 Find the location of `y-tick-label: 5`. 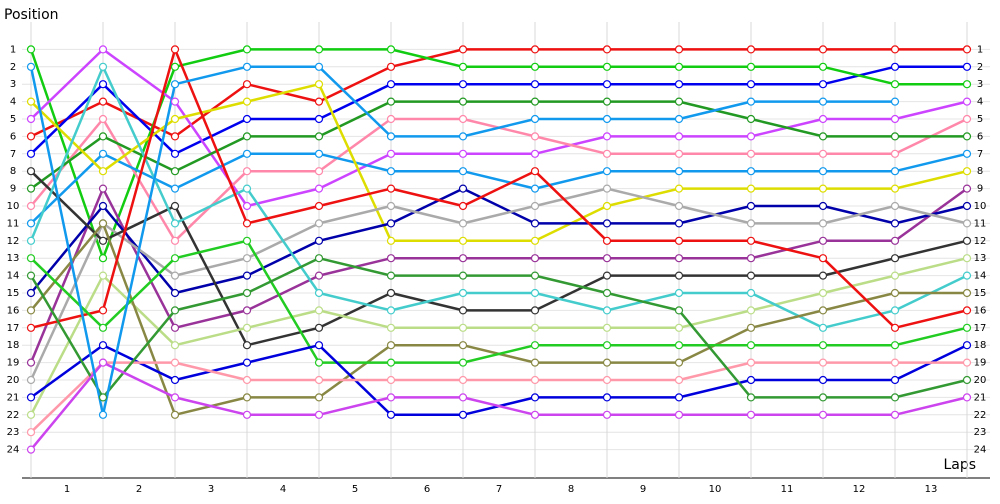

y-tick-label: 5 is located at coordinates (13, 119).